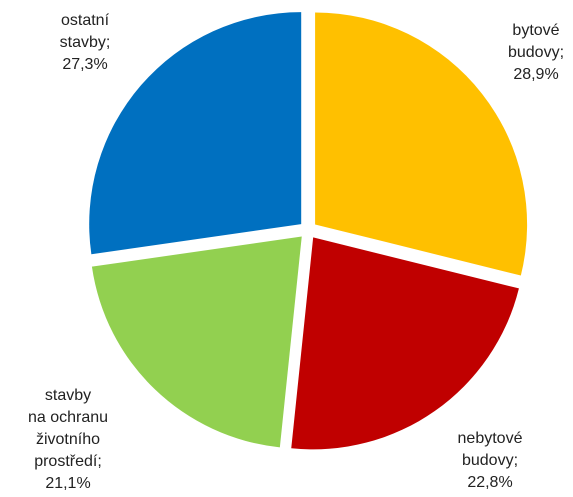  Describe the element at coordinates (536, 52) in the screenshot. I see `label-bytove-budovy: bytové budovy; 28,9%` at that location.